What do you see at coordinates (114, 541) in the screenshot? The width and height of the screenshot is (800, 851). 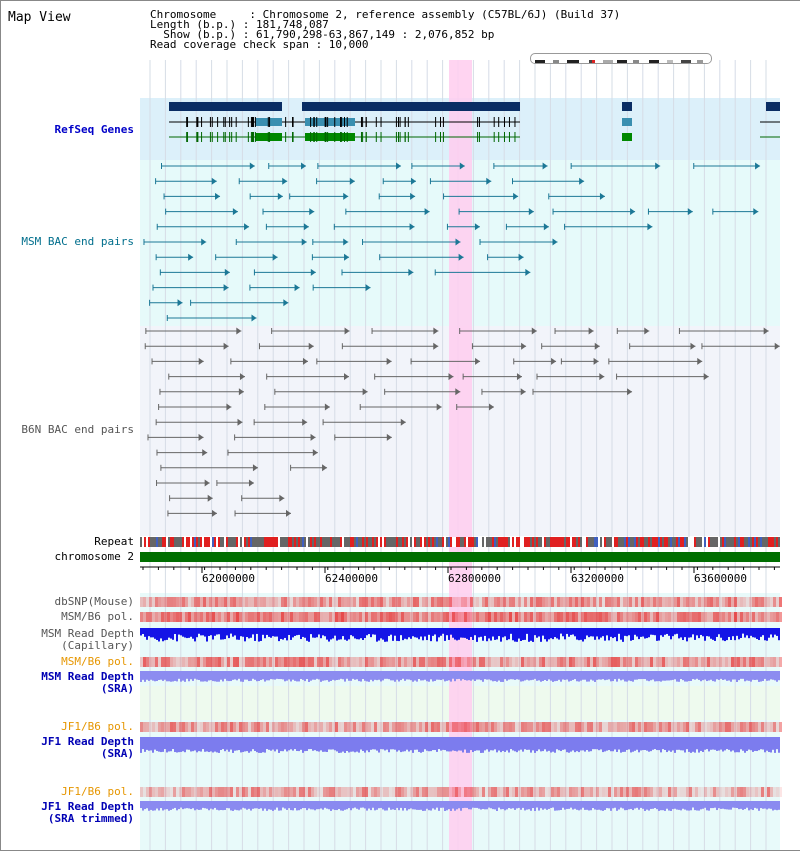 I see `repeat-label: Repeat` at bounding box center [114, 541].